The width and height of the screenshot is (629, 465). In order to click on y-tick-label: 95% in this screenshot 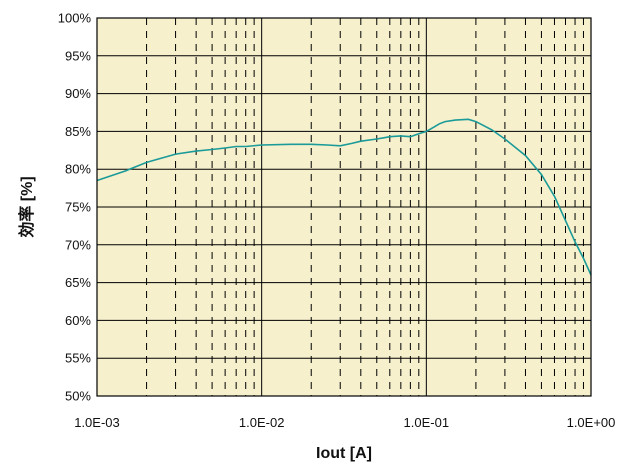, I will do `click(78, 55)`.